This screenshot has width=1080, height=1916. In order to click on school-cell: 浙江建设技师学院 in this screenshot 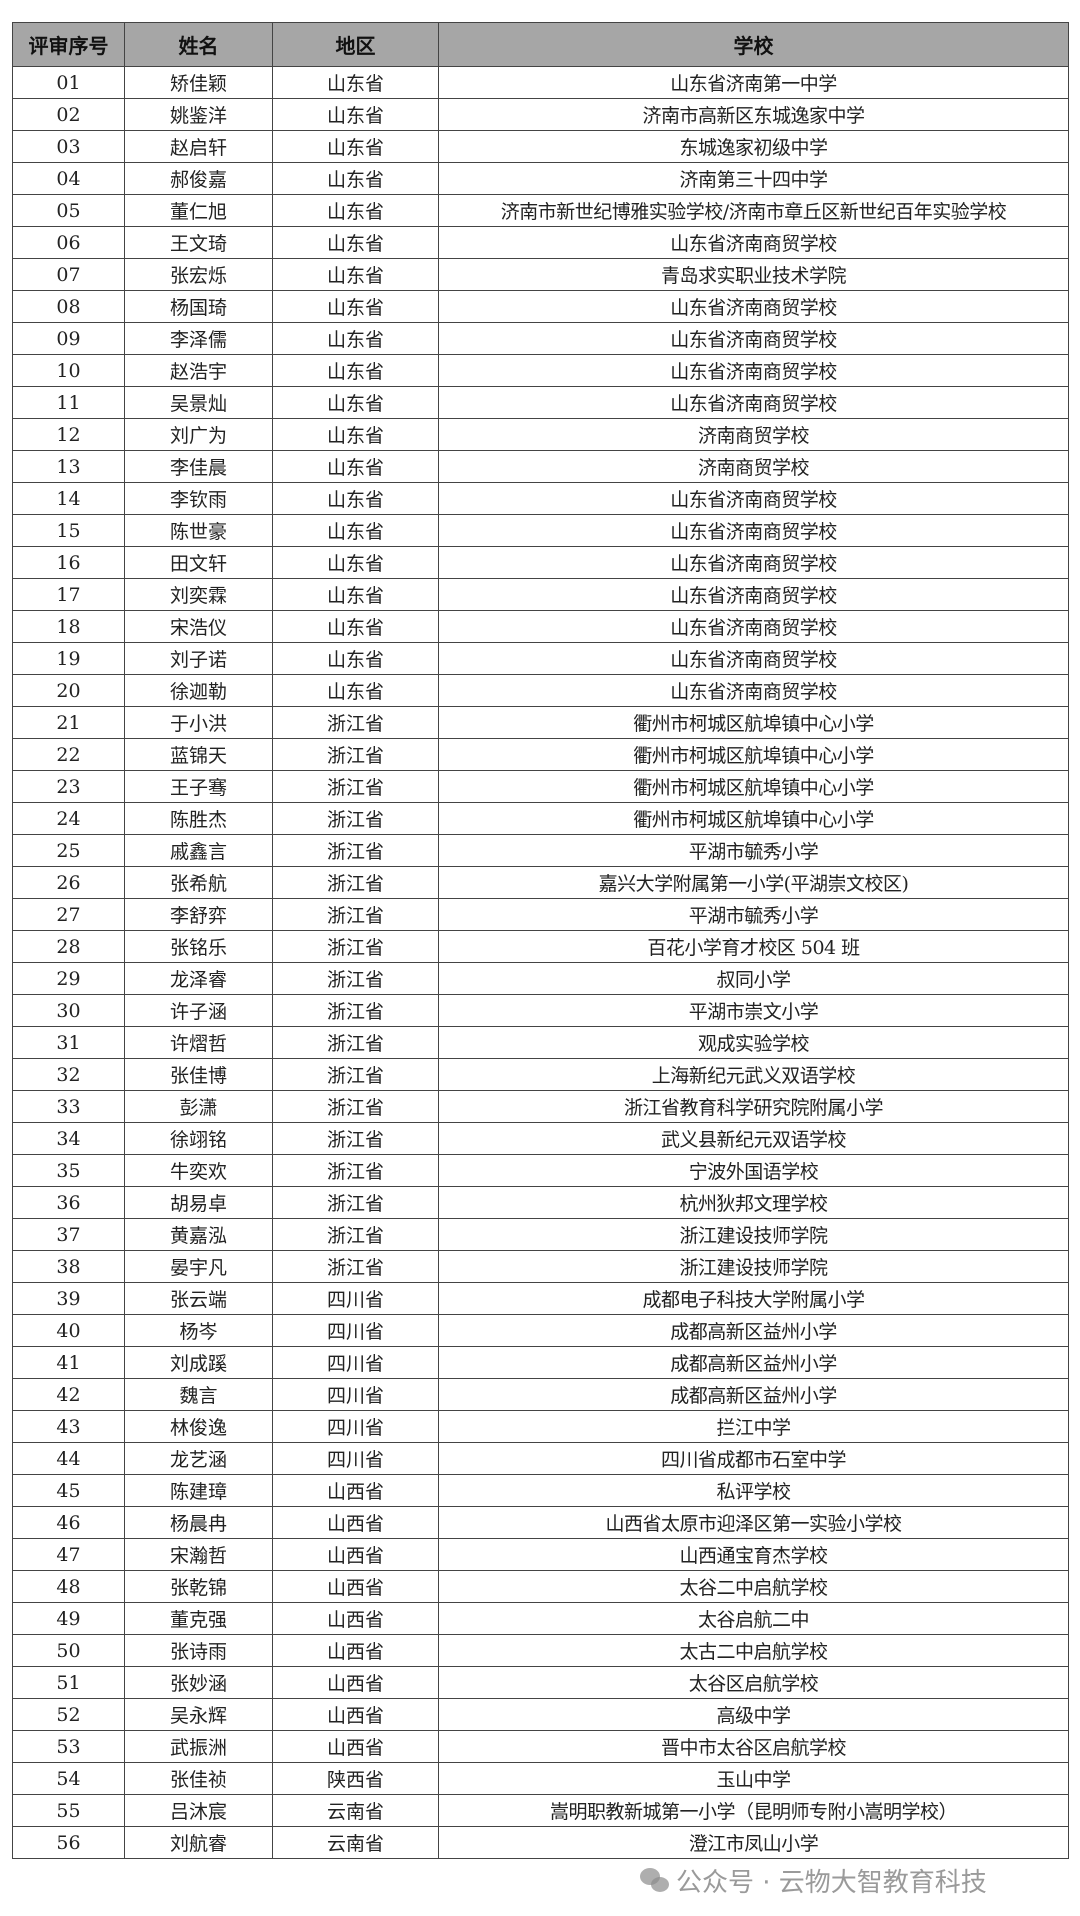, I will do `click(753, 1266)`.